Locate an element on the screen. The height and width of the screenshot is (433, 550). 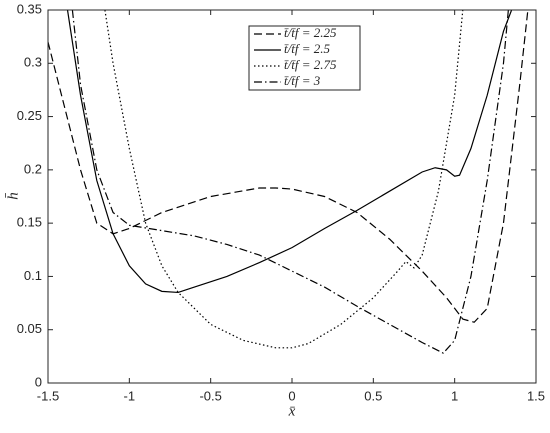
y-tick-label: 0.25 is located at coordinates (29, 115).